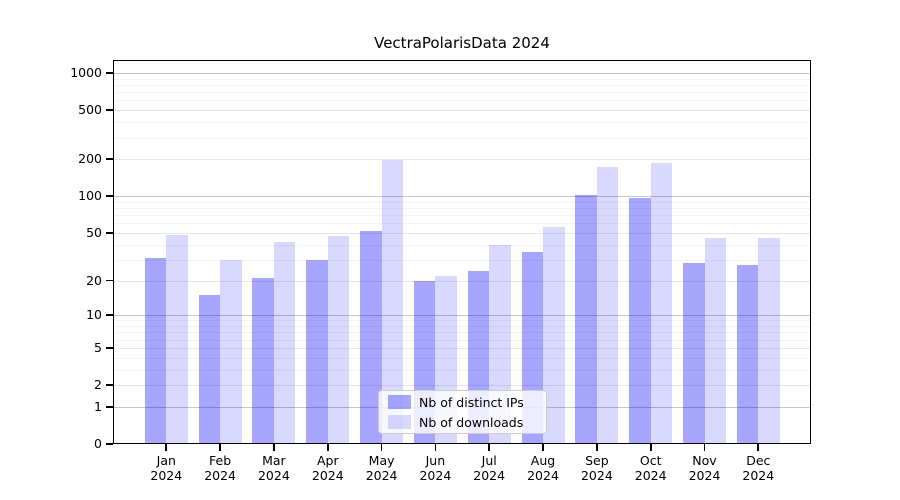 This screenshot has width=900, height=500. What do you see at coordinates (650, 475) in the screenshot?
I see `x-tick-year-oct: 2024` at bounding box center [650, 475].